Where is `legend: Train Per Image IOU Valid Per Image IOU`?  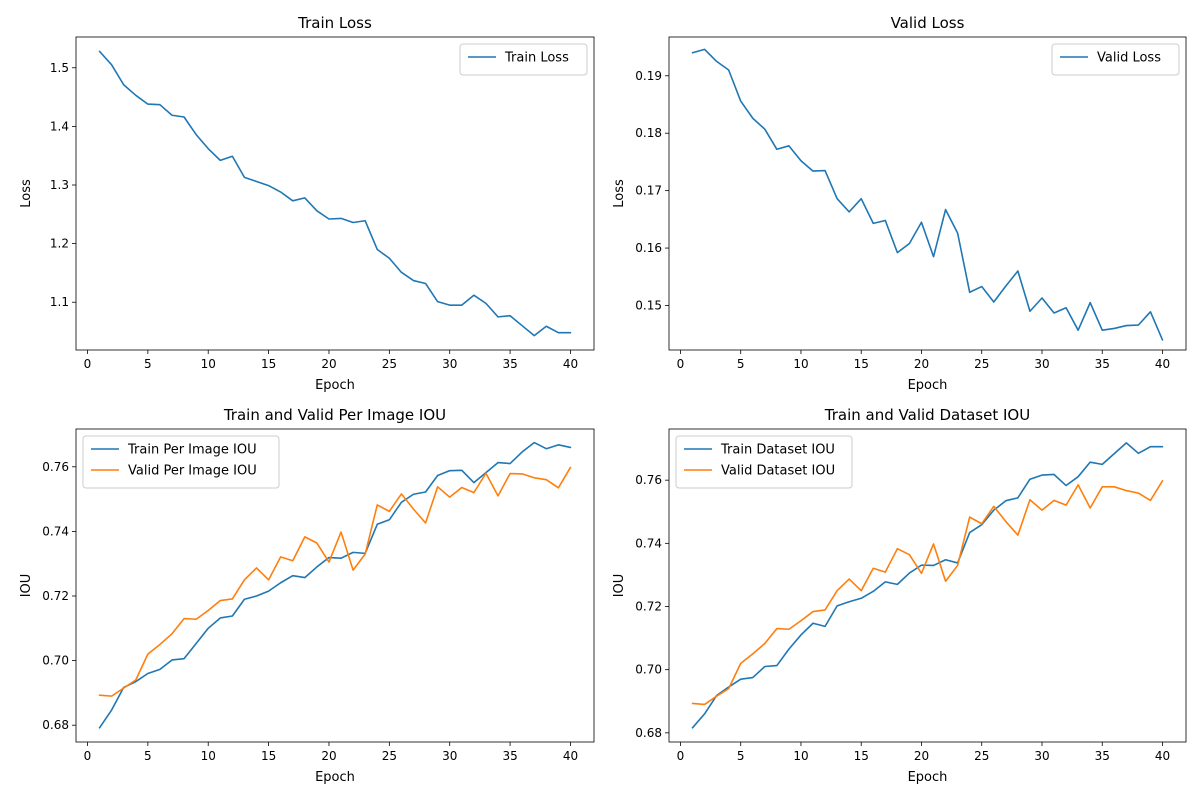
legend: Train Per Image IOU Valid Per Image IOU is located at coordinates (181, 462).